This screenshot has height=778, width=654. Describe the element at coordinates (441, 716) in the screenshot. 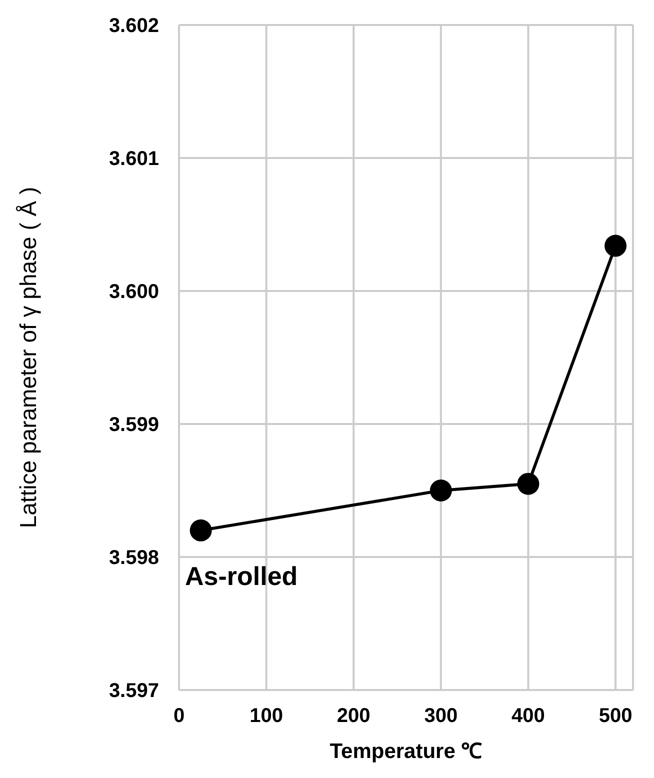

I see `x-tick-label: 300` at that location.